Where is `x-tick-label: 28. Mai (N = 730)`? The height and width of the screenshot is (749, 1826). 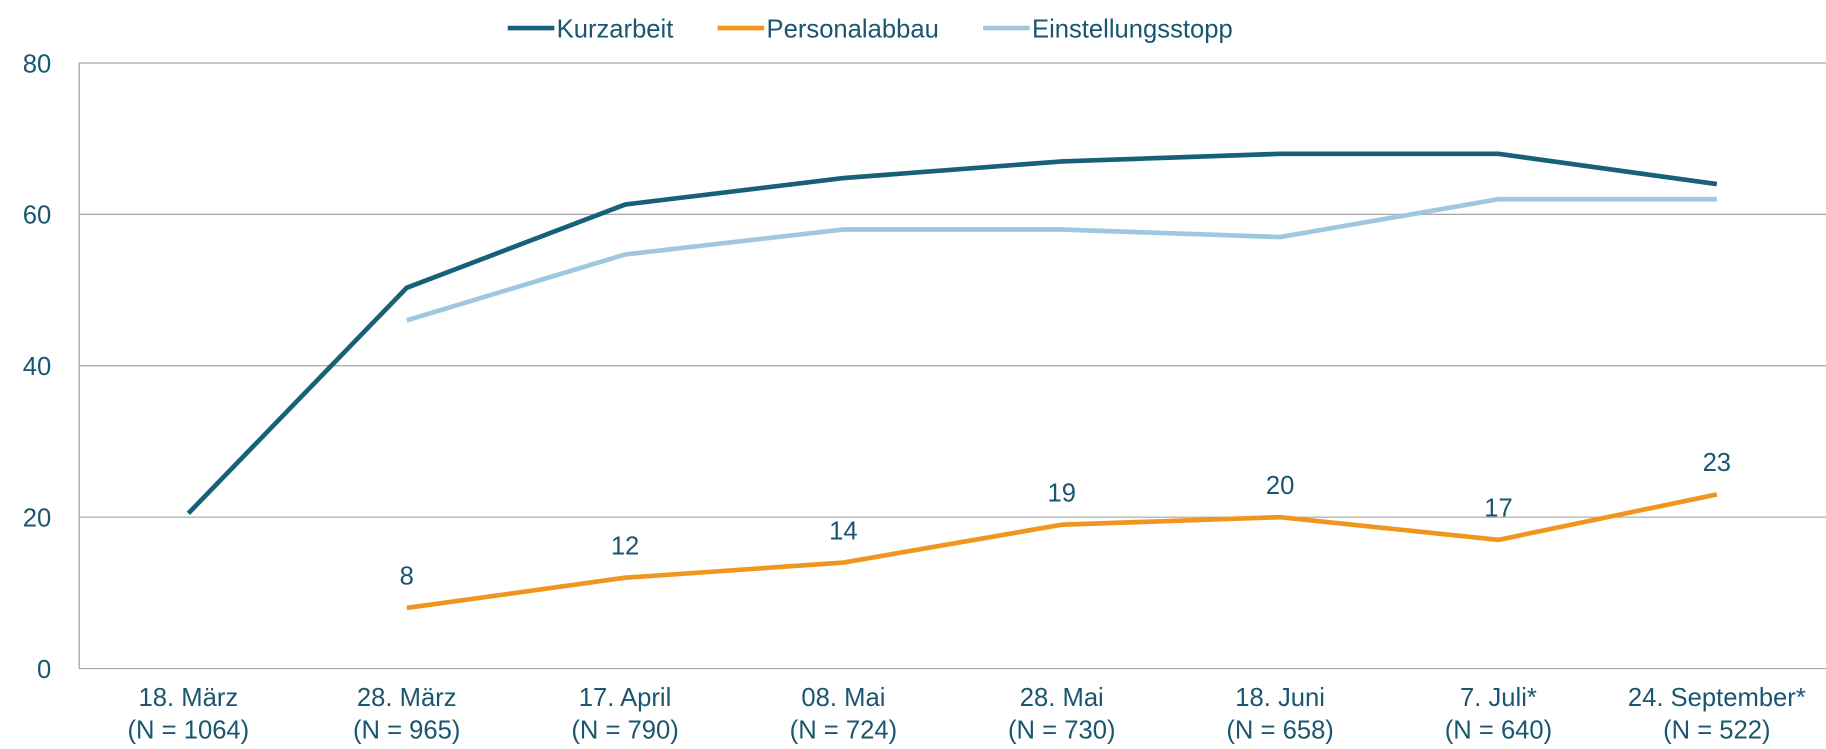
x-tick-label: 28. Mai (N = 730) is located at coordinates (1061, 714).